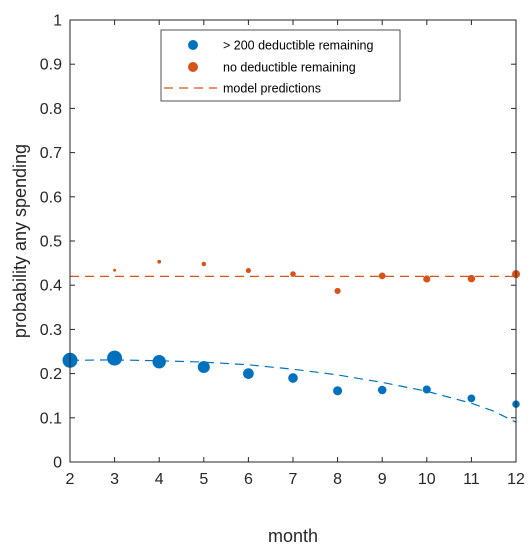 The height and width of the screenshot is (547, 529). What do you see at coordinates (516, 479) in the screenshot?
I see `x-tick-label: 12` at bounding box center [516, 479].